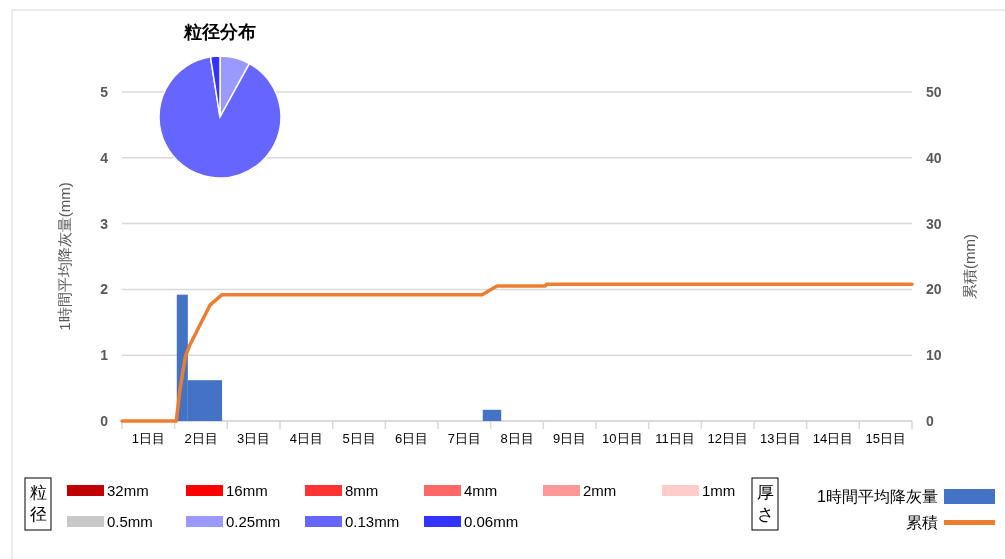 This screenshot has width=1005, height=559. What do you see at coordinates (359, 438) in the screenshot?
I see `x-tick-label: 5日目` at bounding box center [359, 438].